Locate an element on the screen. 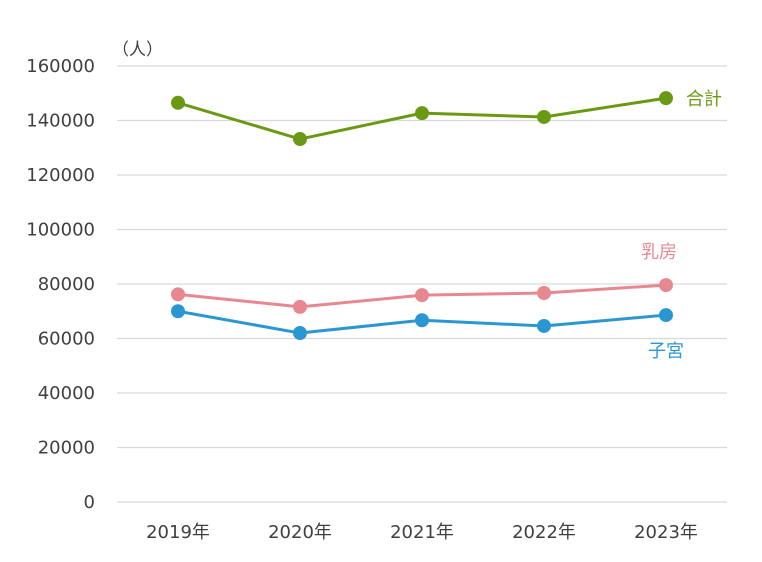  series-label: 乳房 is located at coordinates (659, 252).